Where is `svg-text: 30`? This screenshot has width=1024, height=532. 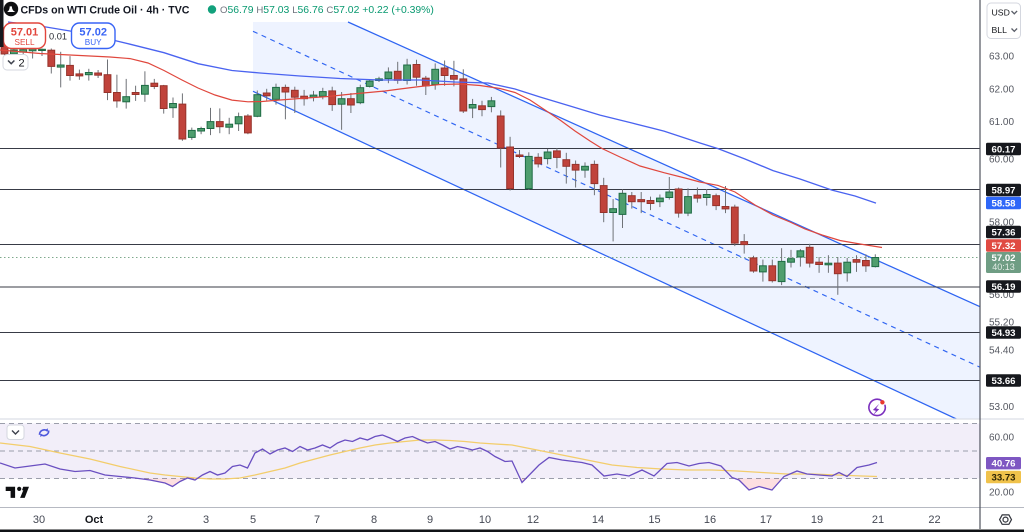 svg-text: 30 is located at coordinates (39, 520).